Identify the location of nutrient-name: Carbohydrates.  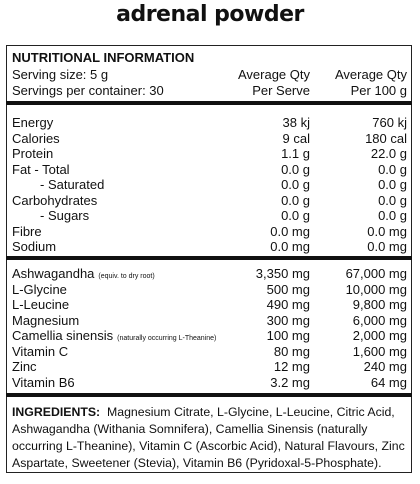
(55, 200).